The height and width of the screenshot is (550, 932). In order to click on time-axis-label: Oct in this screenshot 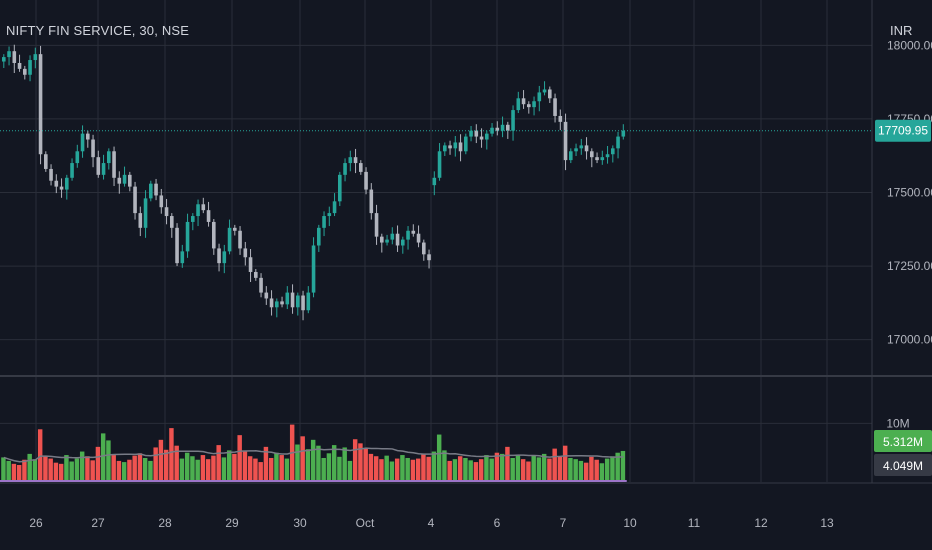, I will do `click(365, 523)`.